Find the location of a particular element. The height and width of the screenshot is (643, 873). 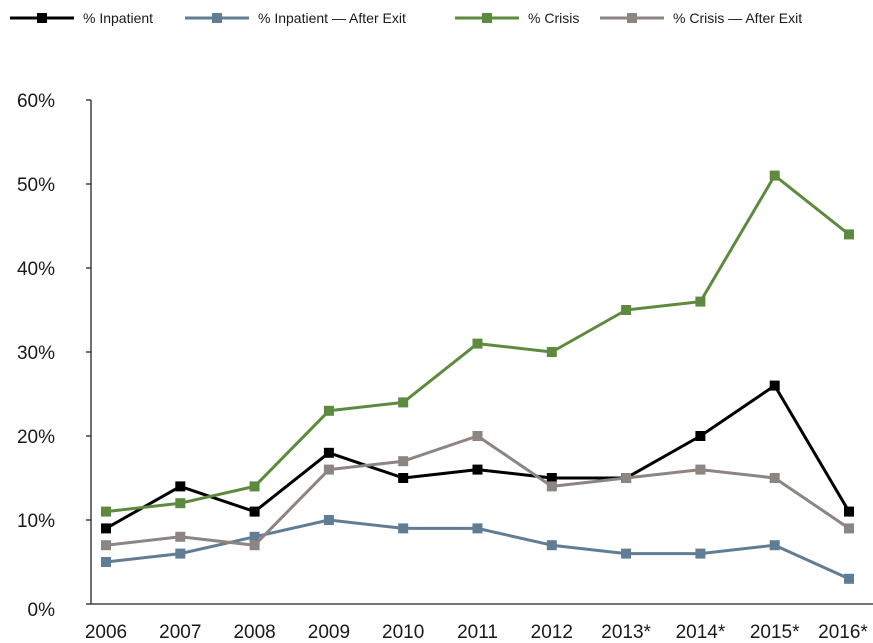

x-tick-label: 2015* is located at coordinates (775, 632).